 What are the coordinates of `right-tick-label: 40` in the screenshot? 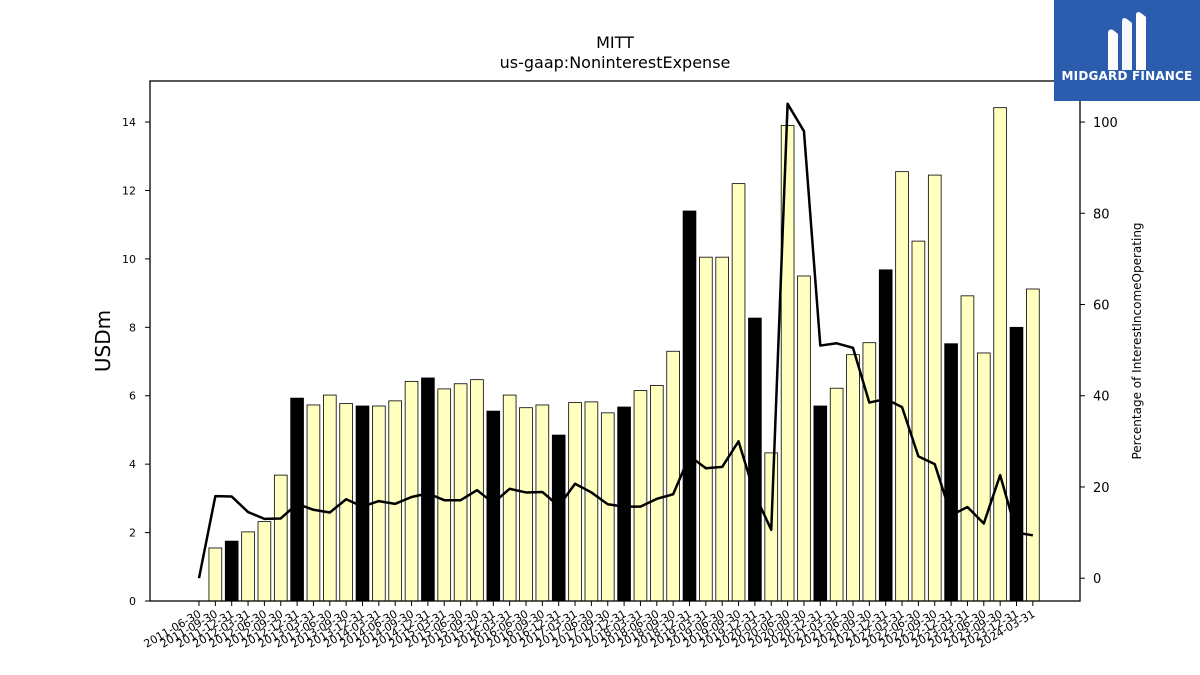 It's located at (1101, 397).